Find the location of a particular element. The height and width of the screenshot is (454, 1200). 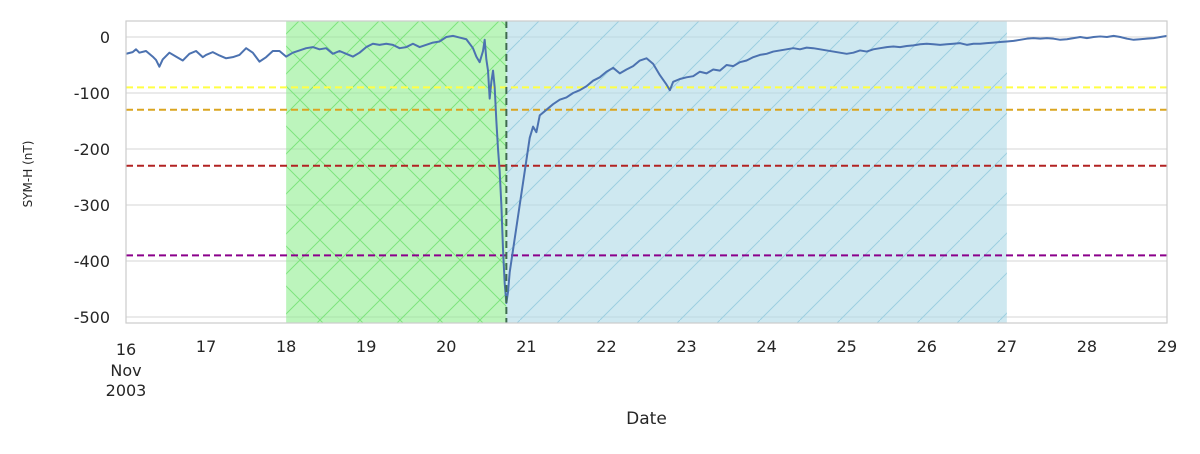

y-tick-label: -500 is located at coordinates (92, 317).